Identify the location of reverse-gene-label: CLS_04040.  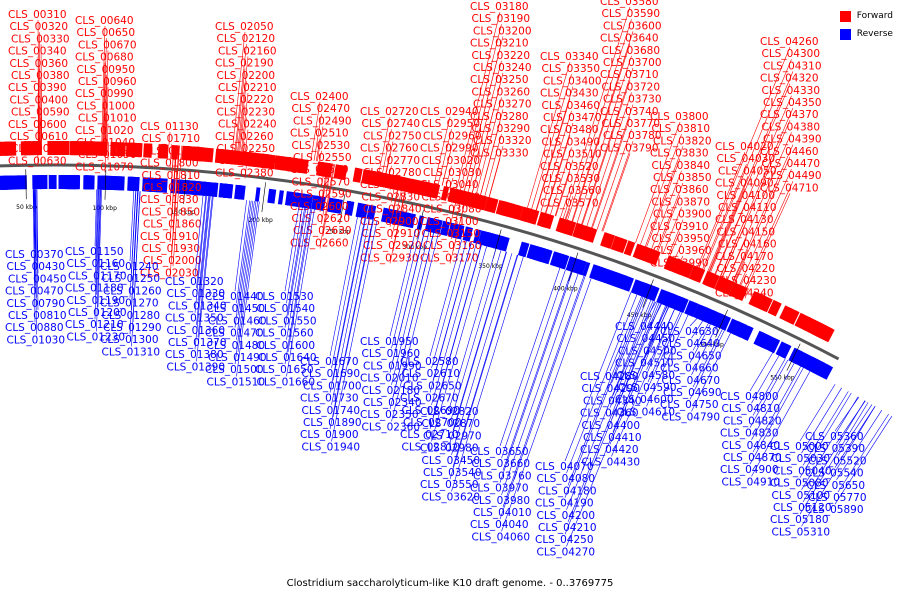
(499, 525).